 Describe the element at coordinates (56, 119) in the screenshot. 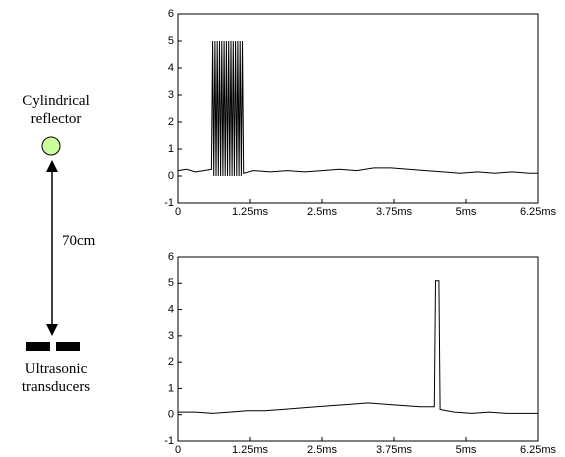

I see `reflector-label: reflector` at that location.